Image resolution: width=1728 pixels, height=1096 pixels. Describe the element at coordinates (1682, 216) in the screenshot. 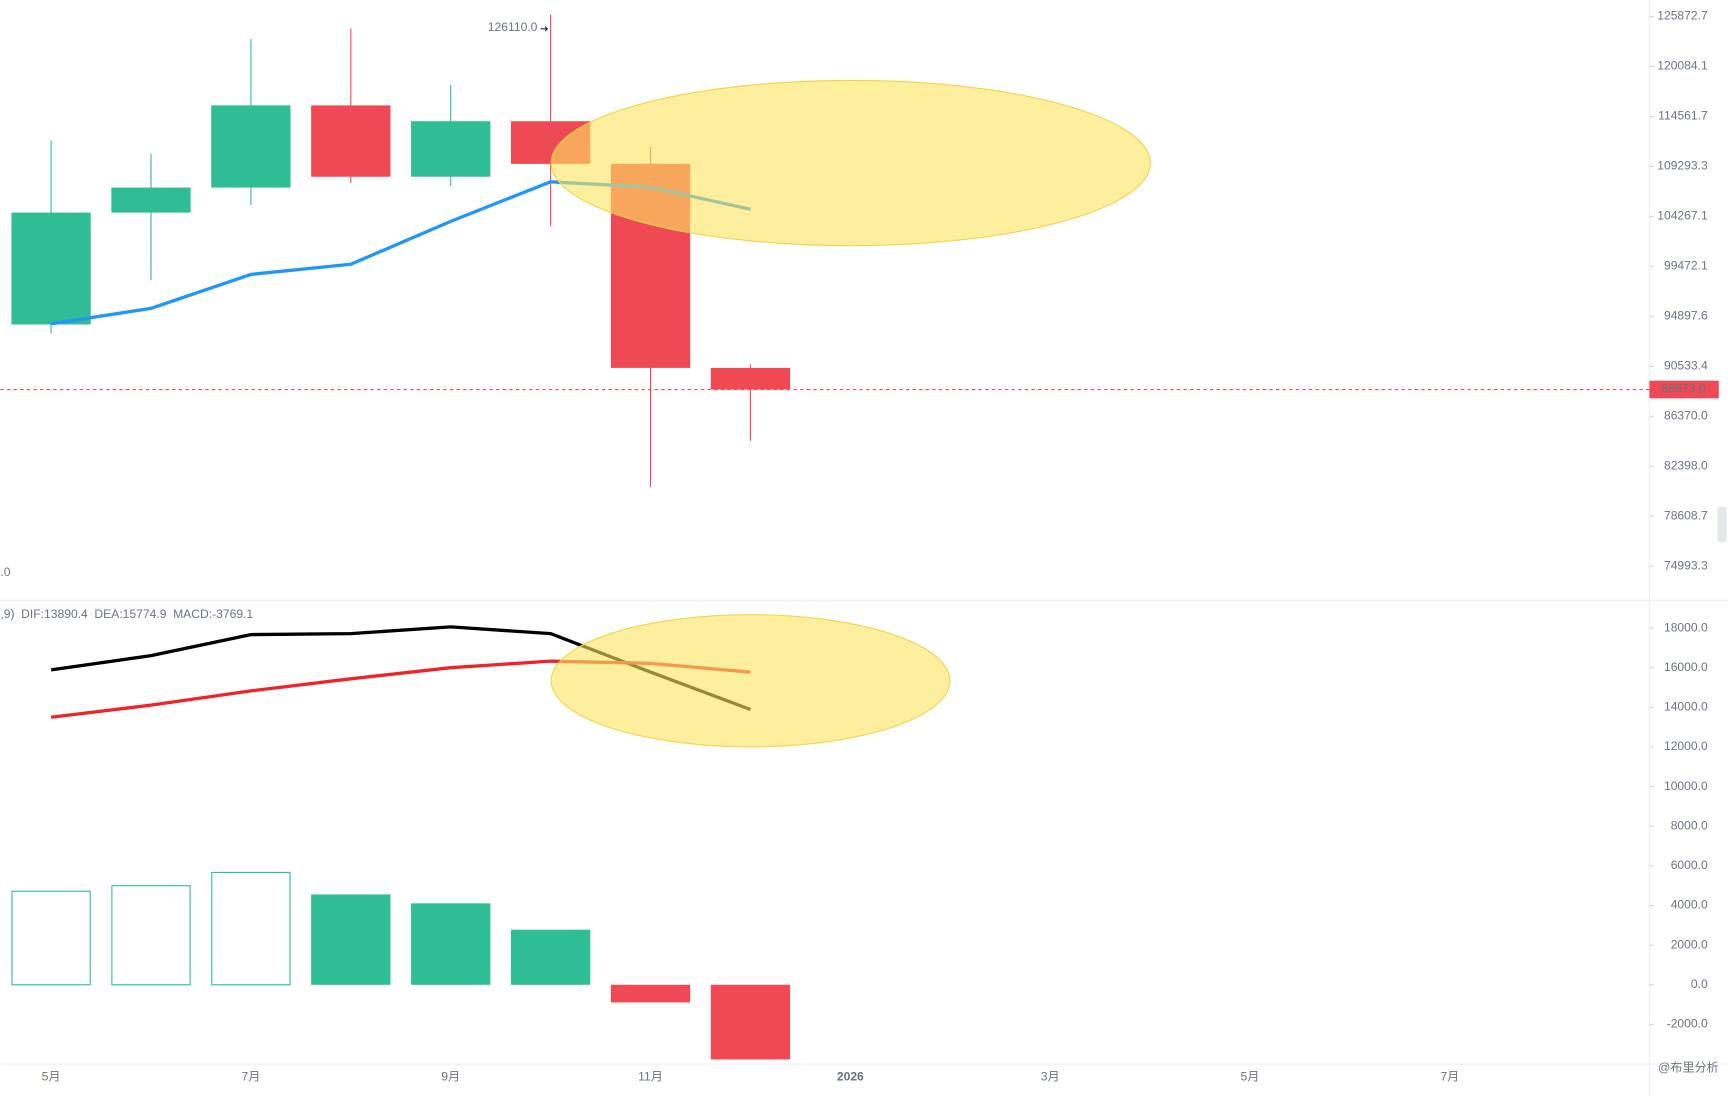

I see `y-tick-label: 104267.1` at that location.